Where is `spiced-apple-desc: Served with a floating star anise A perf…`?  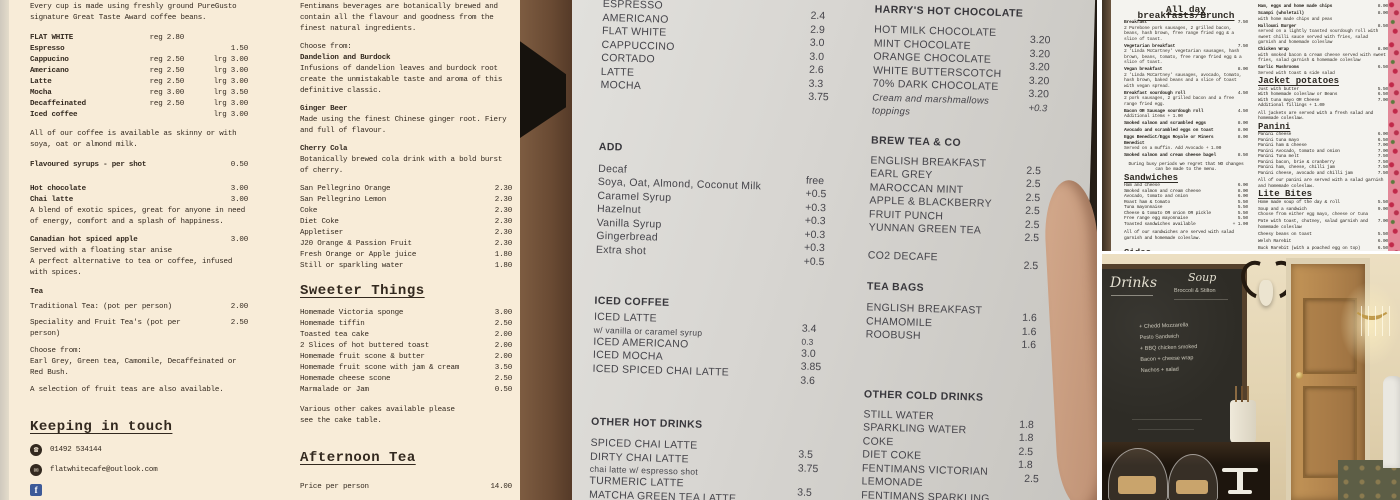 spiced-apple-desc: Served with a floating star anise A perf… is located at coordinates (131, 262).